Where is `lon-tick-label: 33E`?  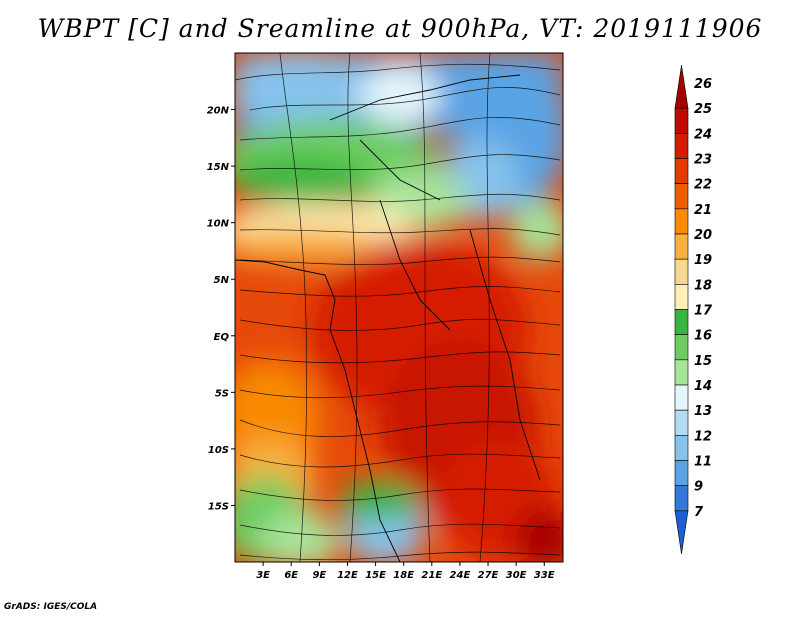
lon-tick-label: 33E is located at coordinates (544, 575).